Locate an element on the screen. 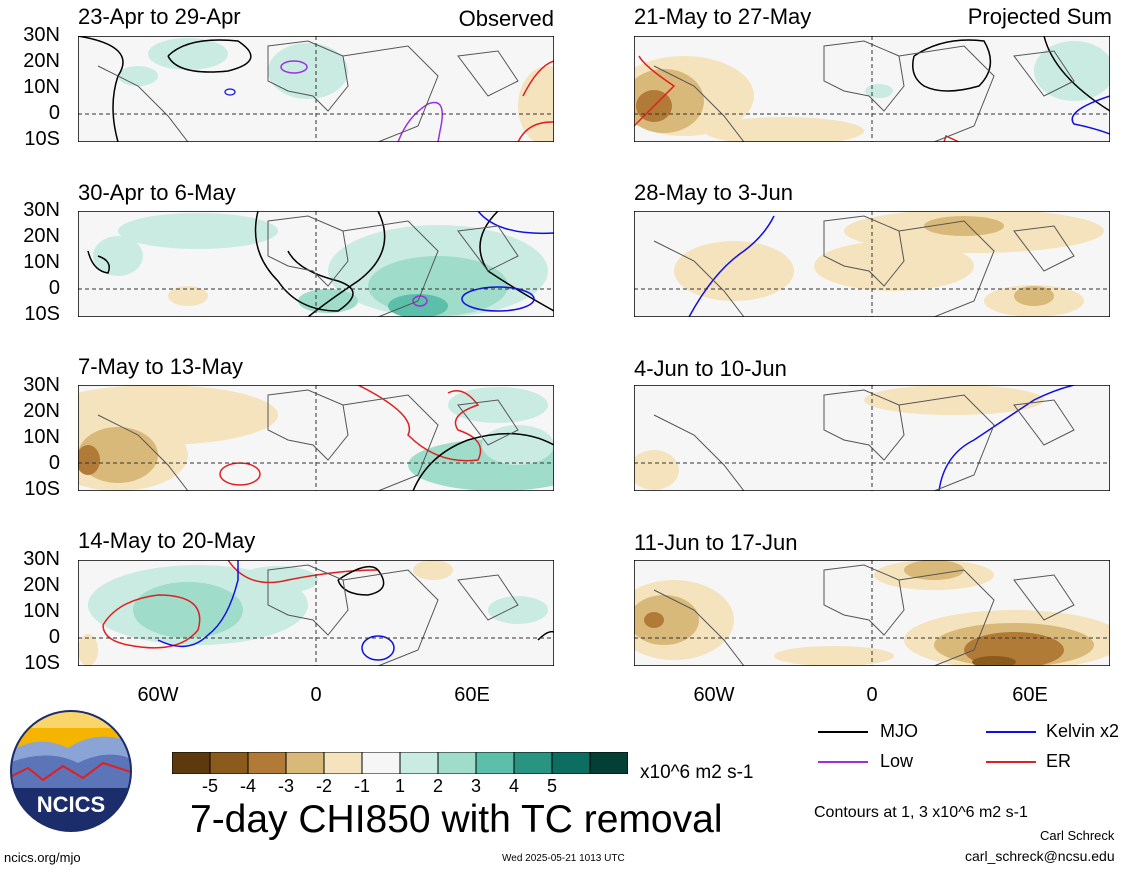 The width and height of the screenshot is (1135, 872). panel-title-l4: 14-May to 20-May is located at coordinates (167, 540).